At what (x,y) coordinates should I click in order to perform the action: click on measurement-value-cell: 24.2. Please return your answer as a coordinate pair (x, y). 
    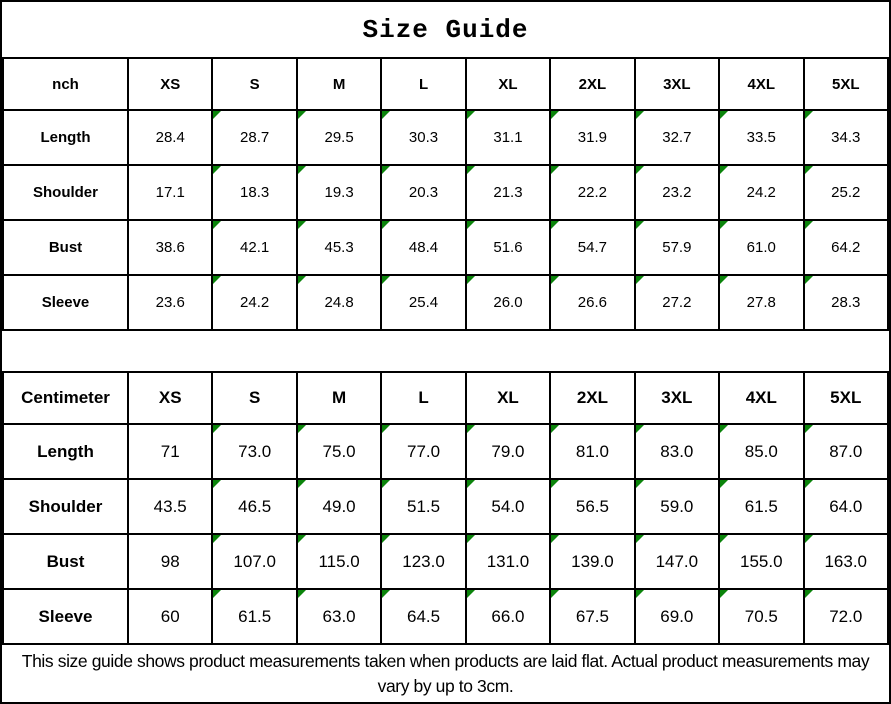
    Looking at the image, I should click on (254, 302).